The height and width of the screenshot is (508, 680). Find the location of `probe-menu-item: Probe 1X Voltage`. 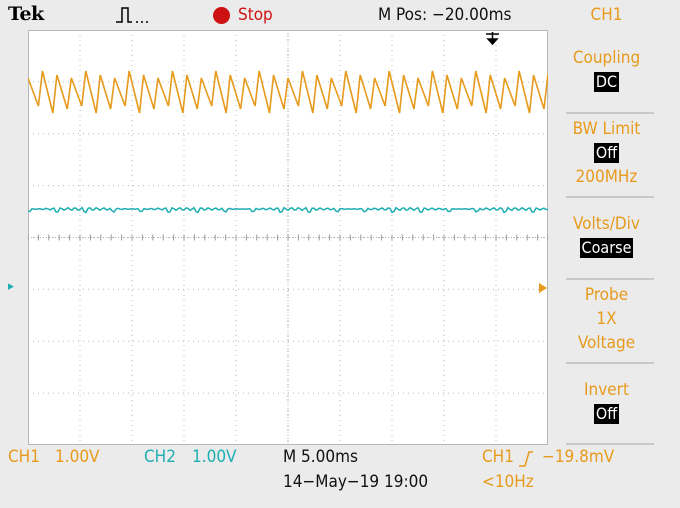

probe-menu-item: Probe 1X Voltage is located at coordinates (606, 319).